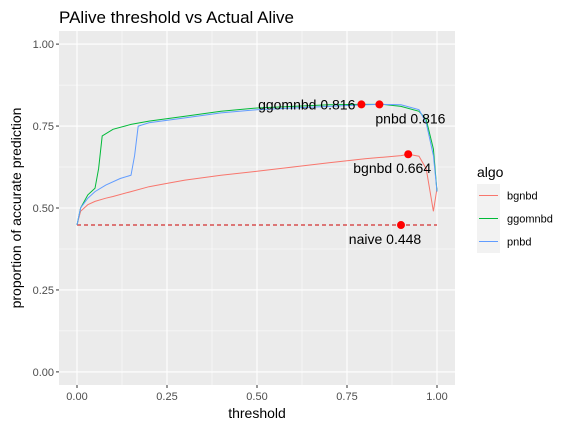  Describe the element at coordinates (43, 45) in the screenshot. I see `y-tick-label: 1.00` at that location.